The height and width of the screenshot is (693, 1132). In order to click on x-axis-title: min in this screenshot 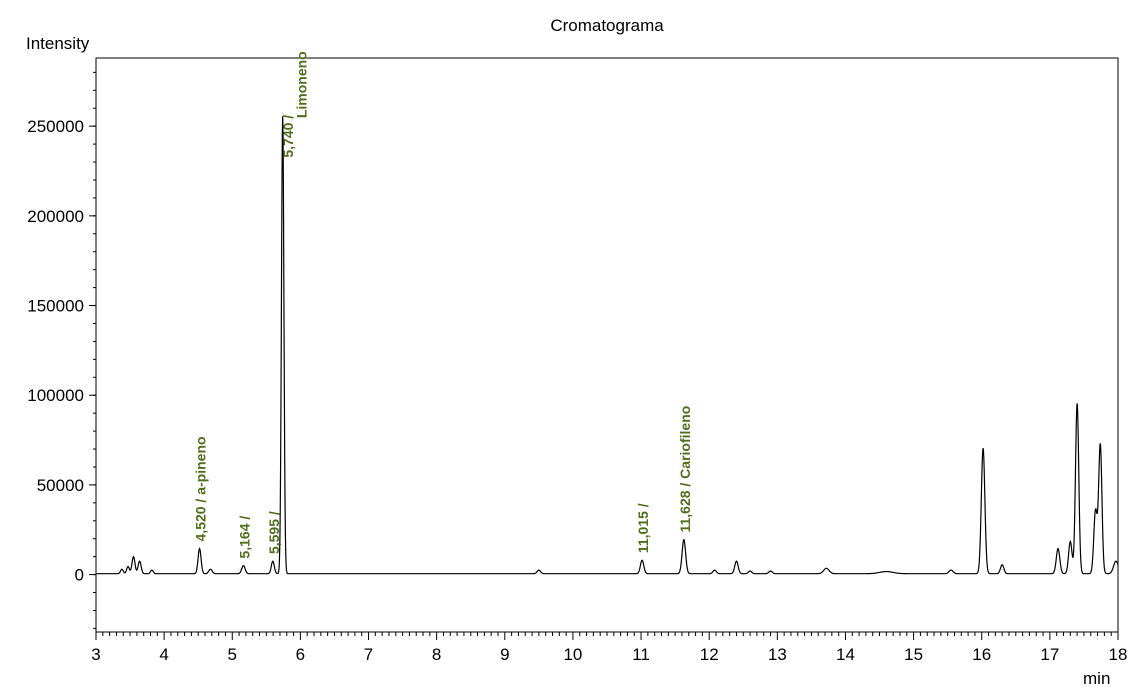, I will do `click(1096, 678)`.